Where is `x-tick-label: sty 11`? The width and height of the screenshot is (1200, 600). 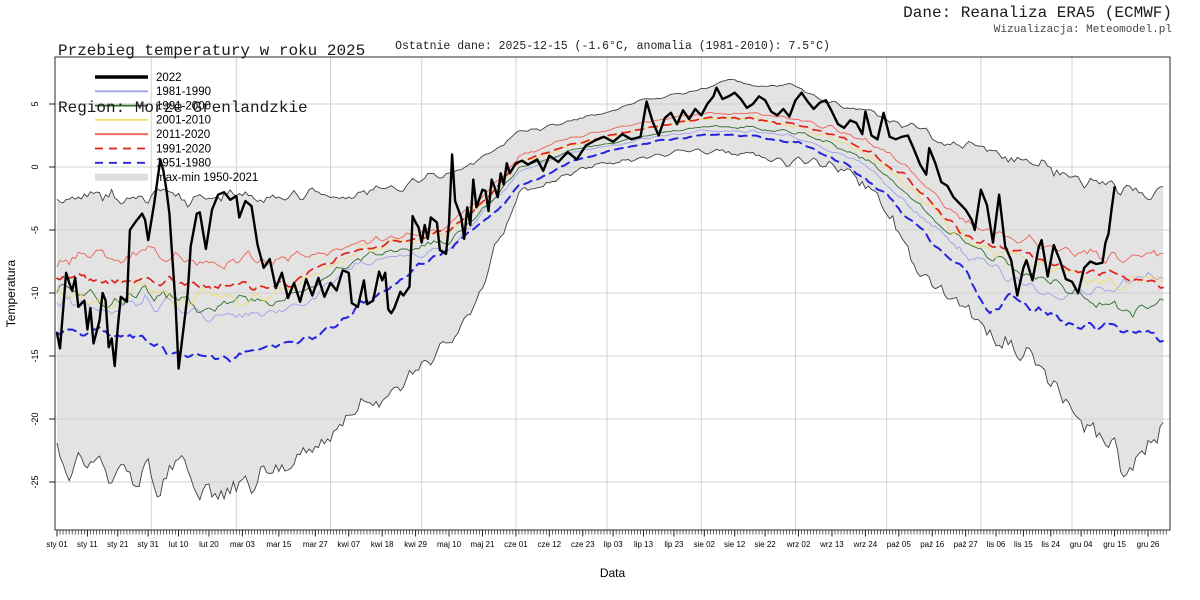 x-tick-label: sty 11 is located at coordinates (87, 544).